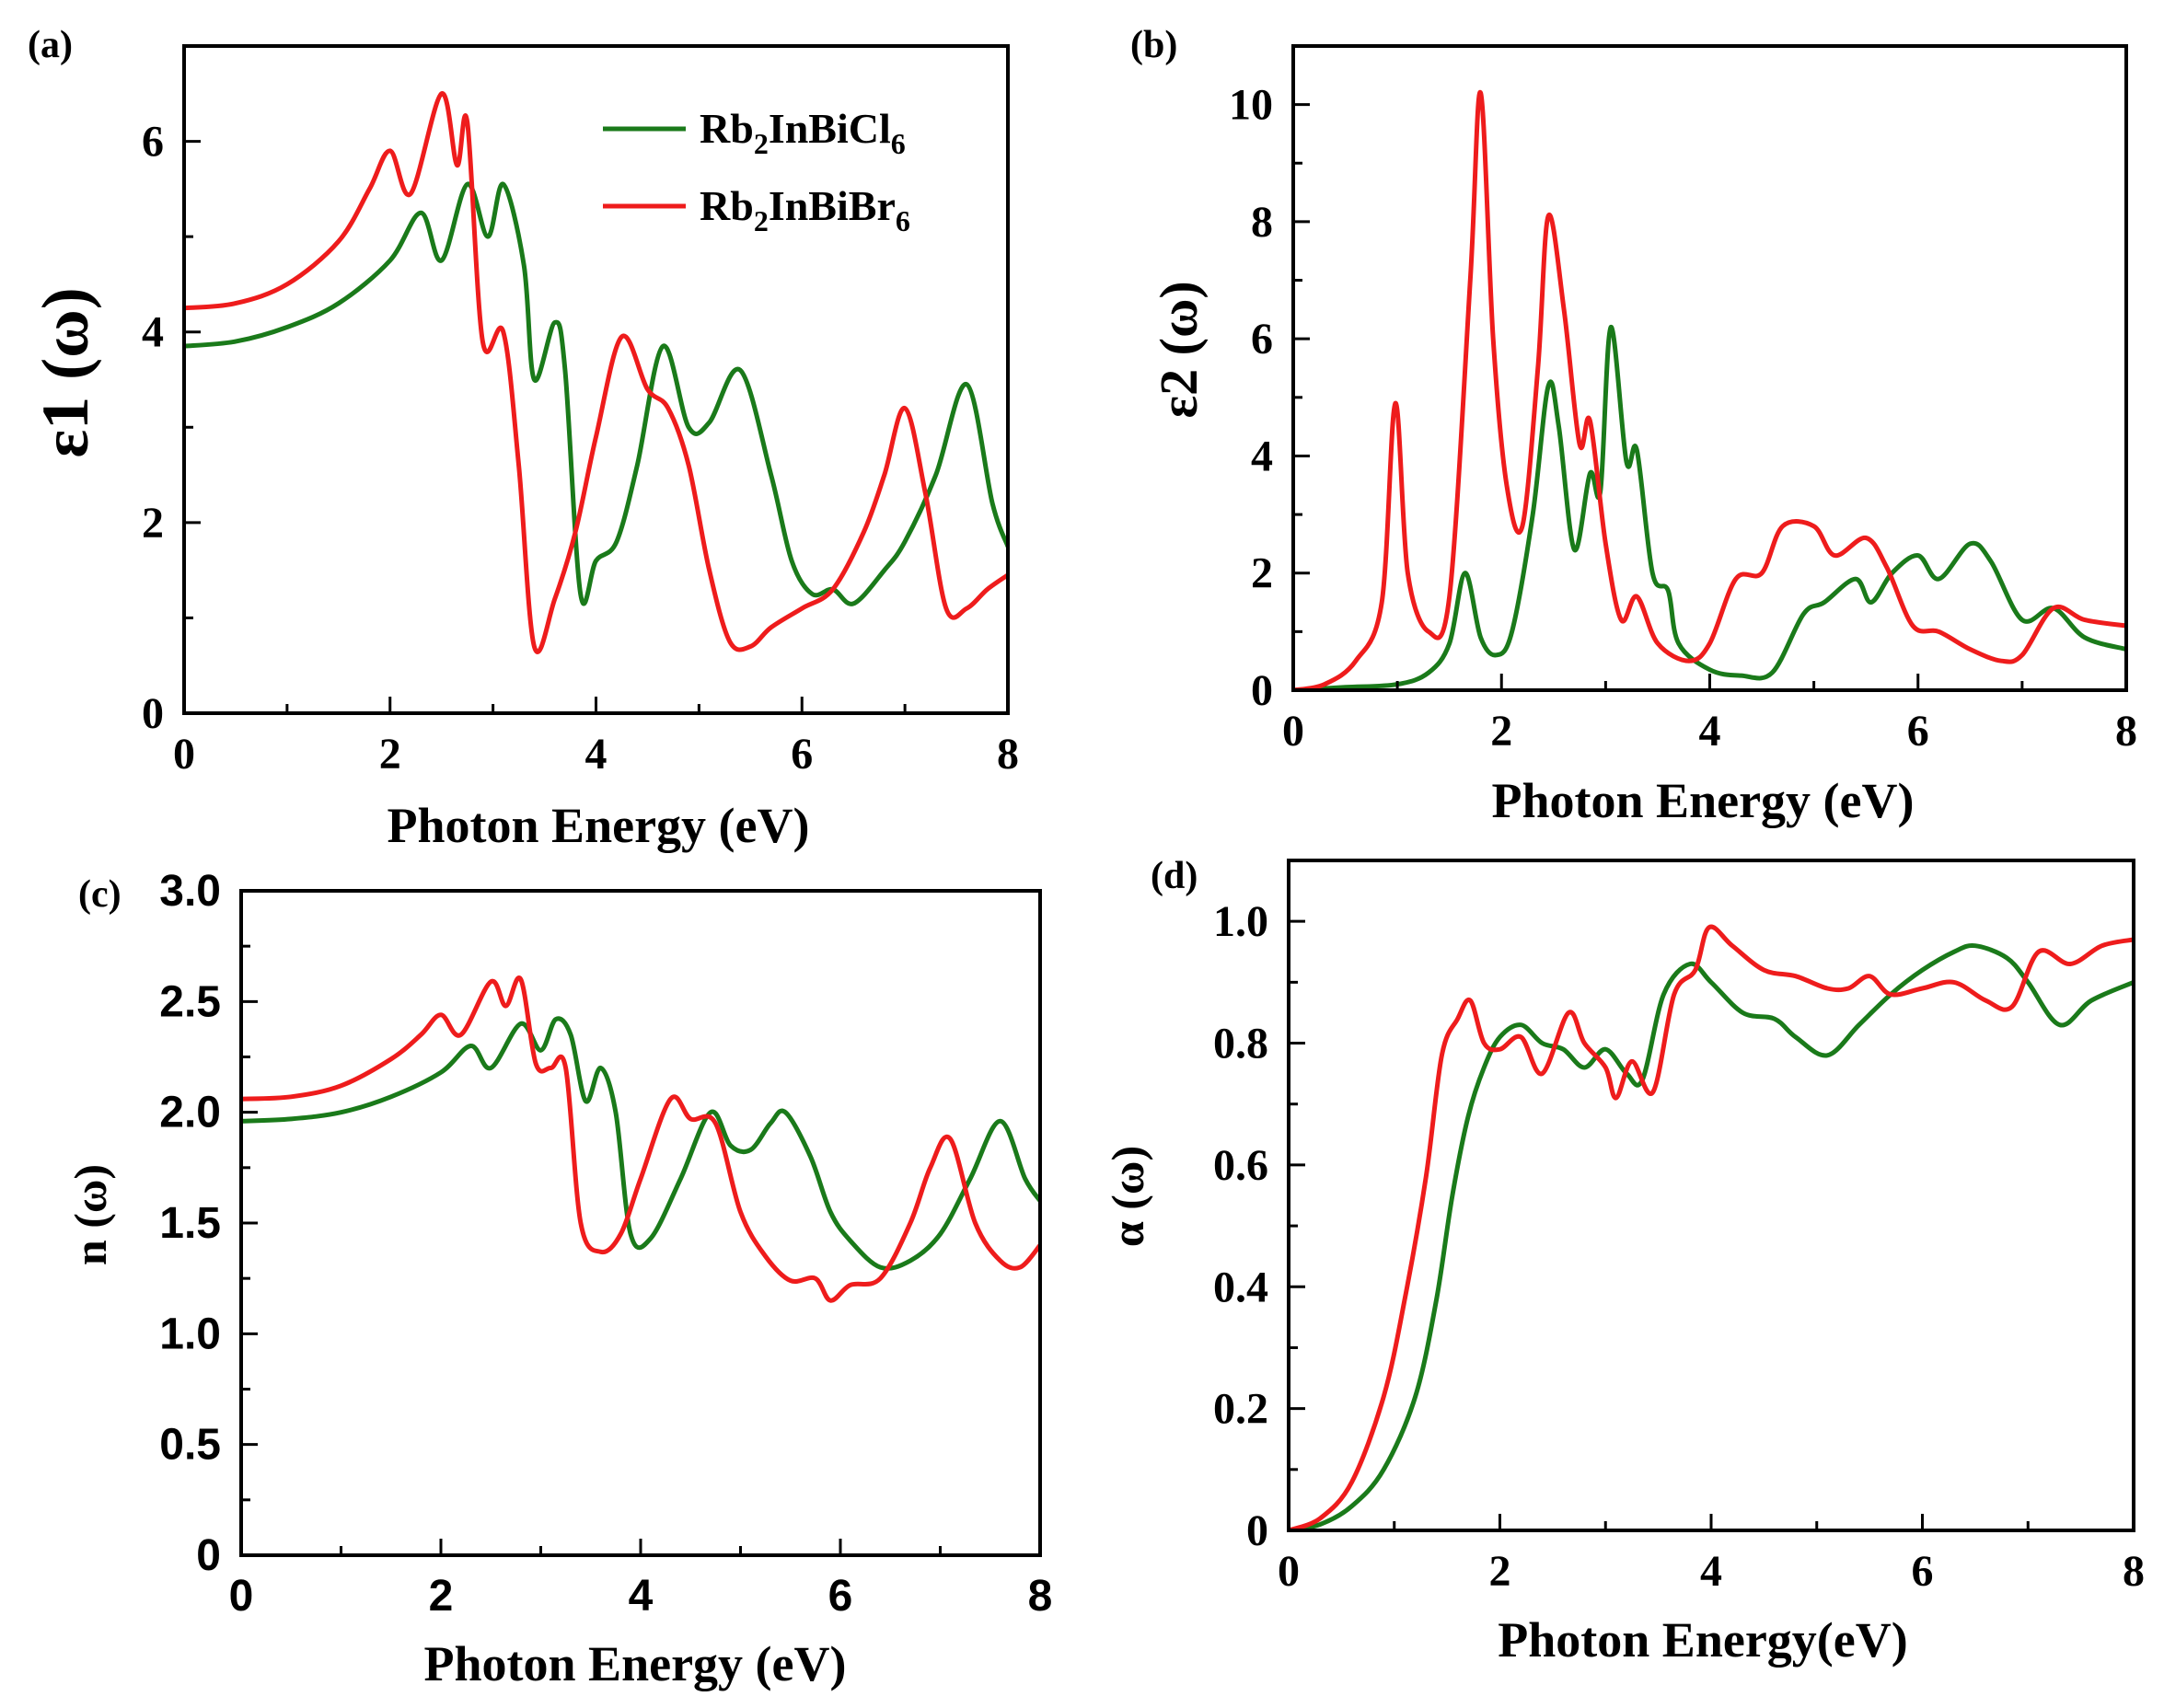  I want to click on x-tick-label-d: 8, so click(2134, 1572).